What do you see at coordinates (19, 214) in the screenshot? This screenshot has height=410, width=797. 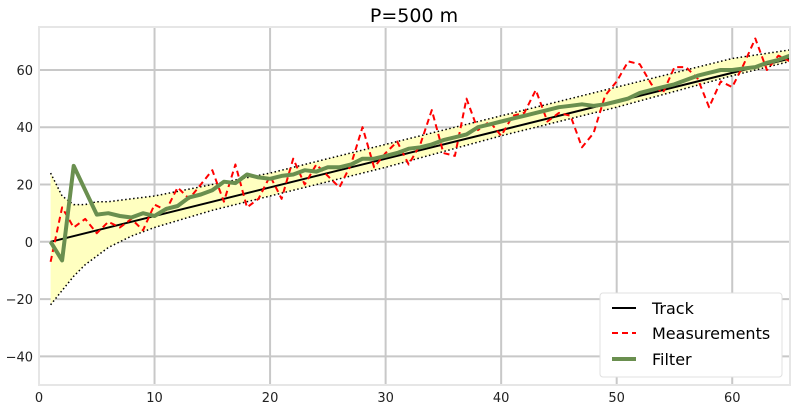 I see `y-axis: −40 −20 0 20 40 60` at bounding box center [19, 214].